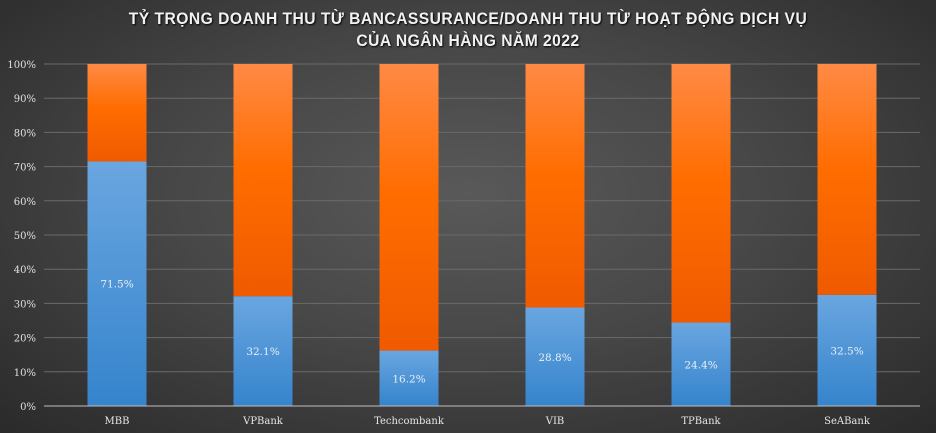  I want to click on data-label: 32.1%, so click(262, 352).